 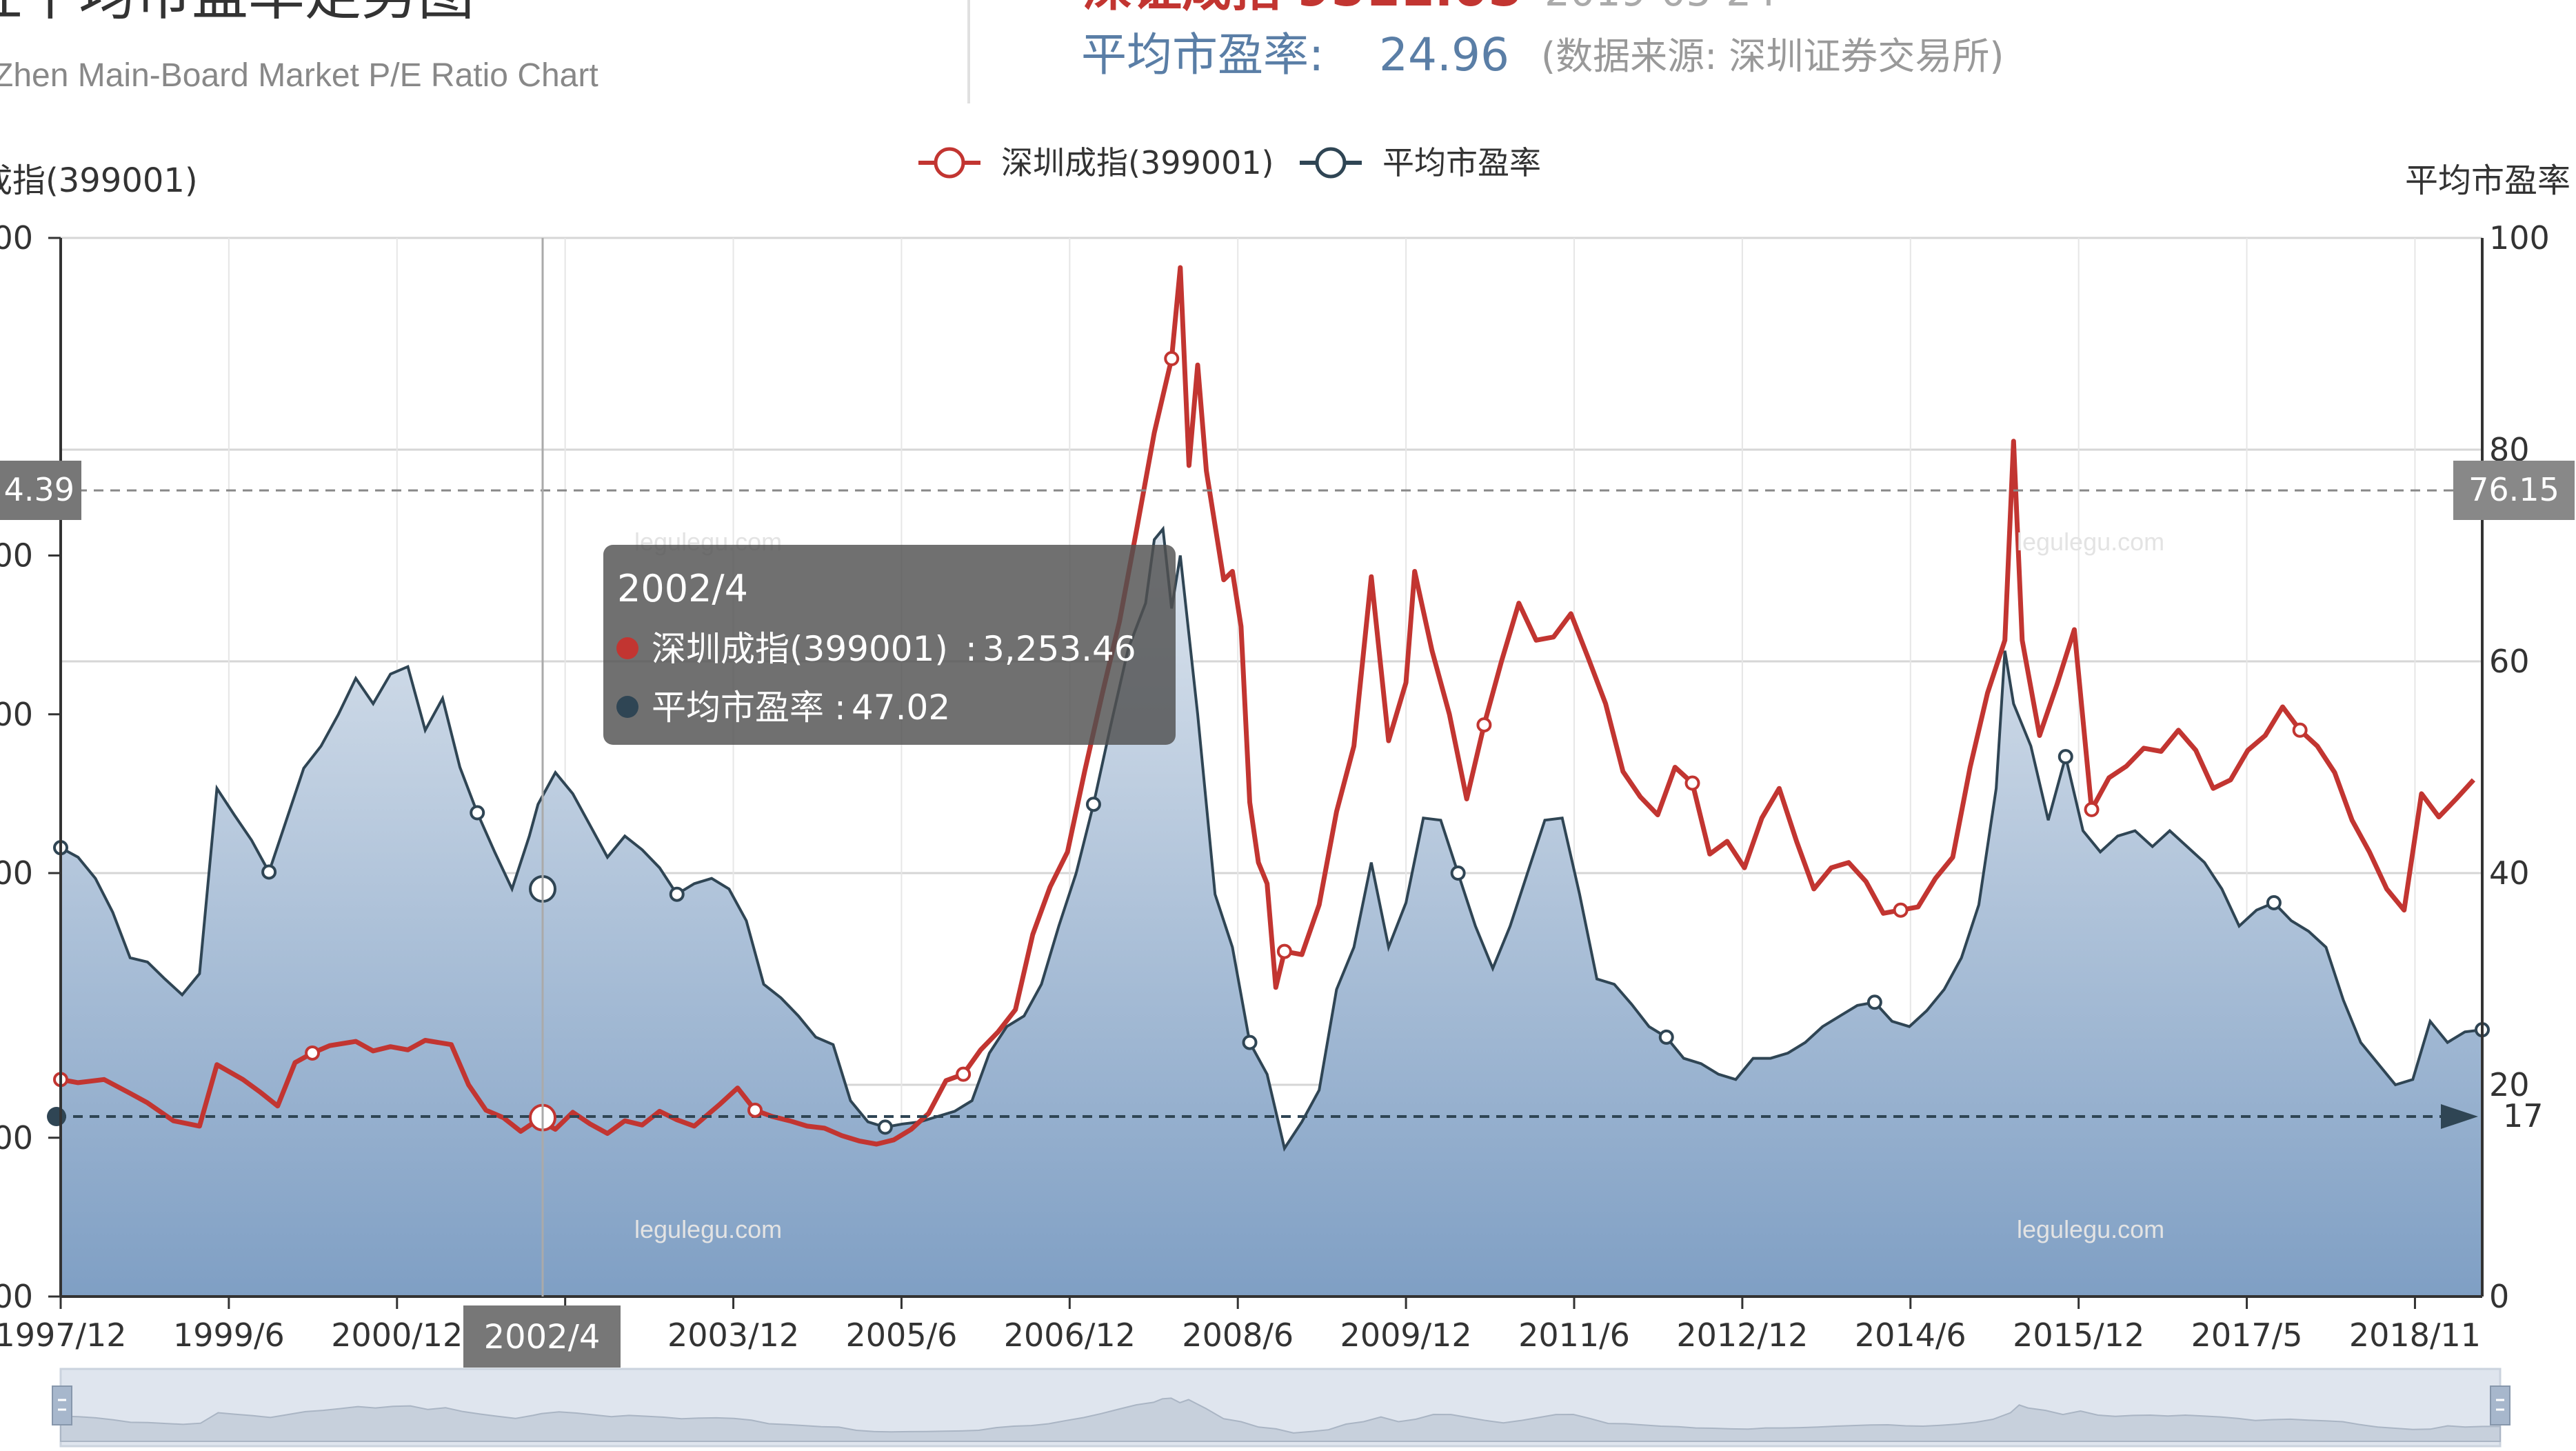 What do you see at coordinates (1059, 649) in the screenshot?
I see `tooltip-index-value: 3,253.46` at bounding box center [1059, 649].